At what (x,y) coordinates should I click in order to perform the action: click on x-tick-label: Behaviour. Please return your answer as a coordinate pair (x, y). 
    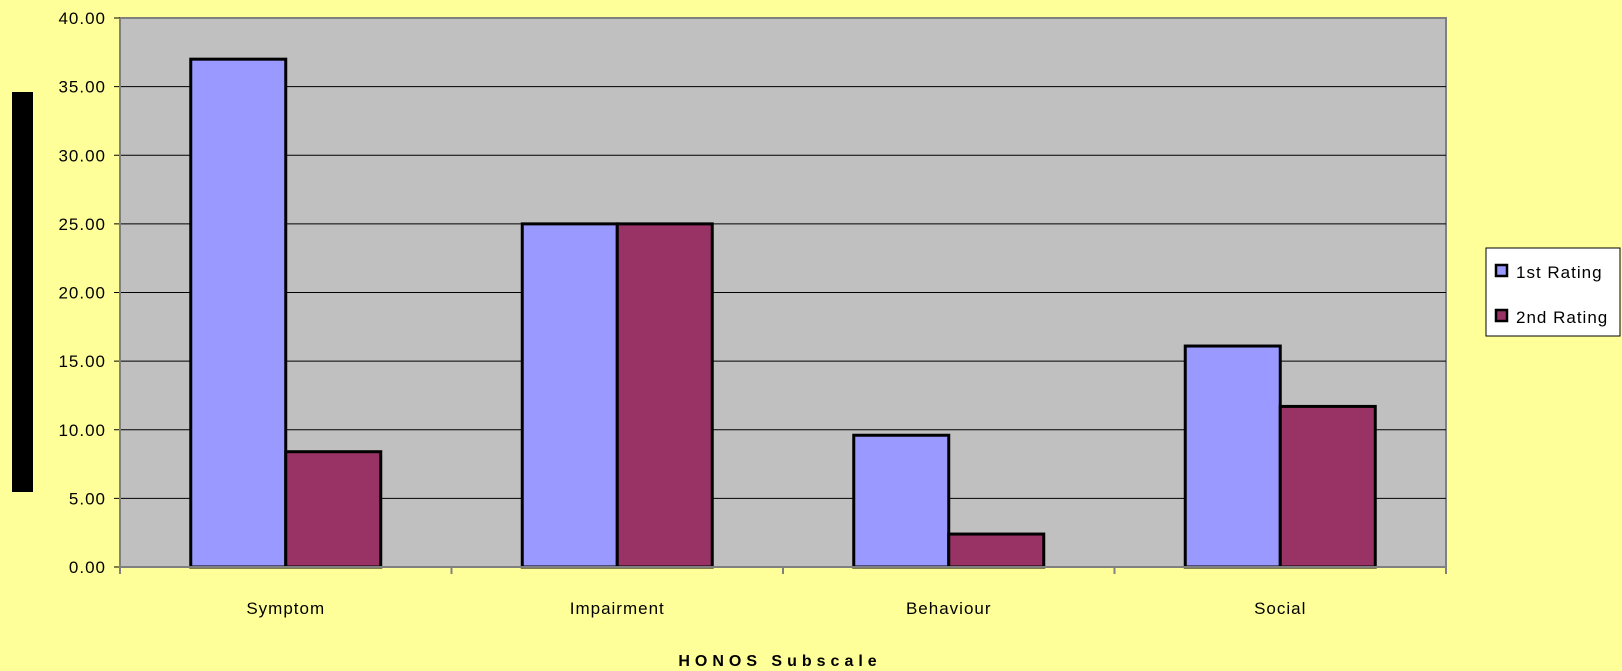
    Looking at the image, I should click on (949, 608).